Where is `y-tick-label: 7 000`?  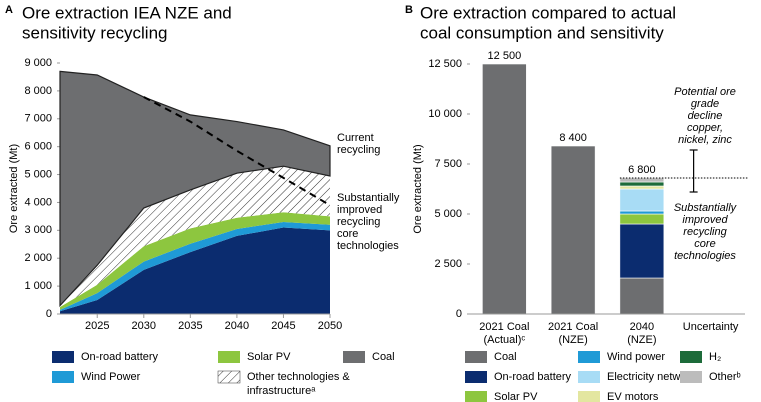 y-tick-label: 7 000 is located at coordinates (38, 119).